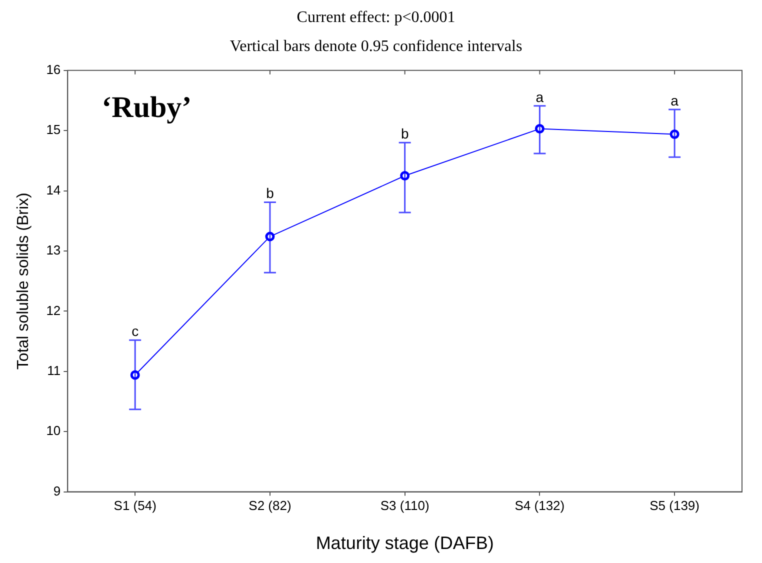  Describe the element at coordinates (376, 17) in the screenshot. I see `chart-title: Current effect: p<0.0001` at that location.